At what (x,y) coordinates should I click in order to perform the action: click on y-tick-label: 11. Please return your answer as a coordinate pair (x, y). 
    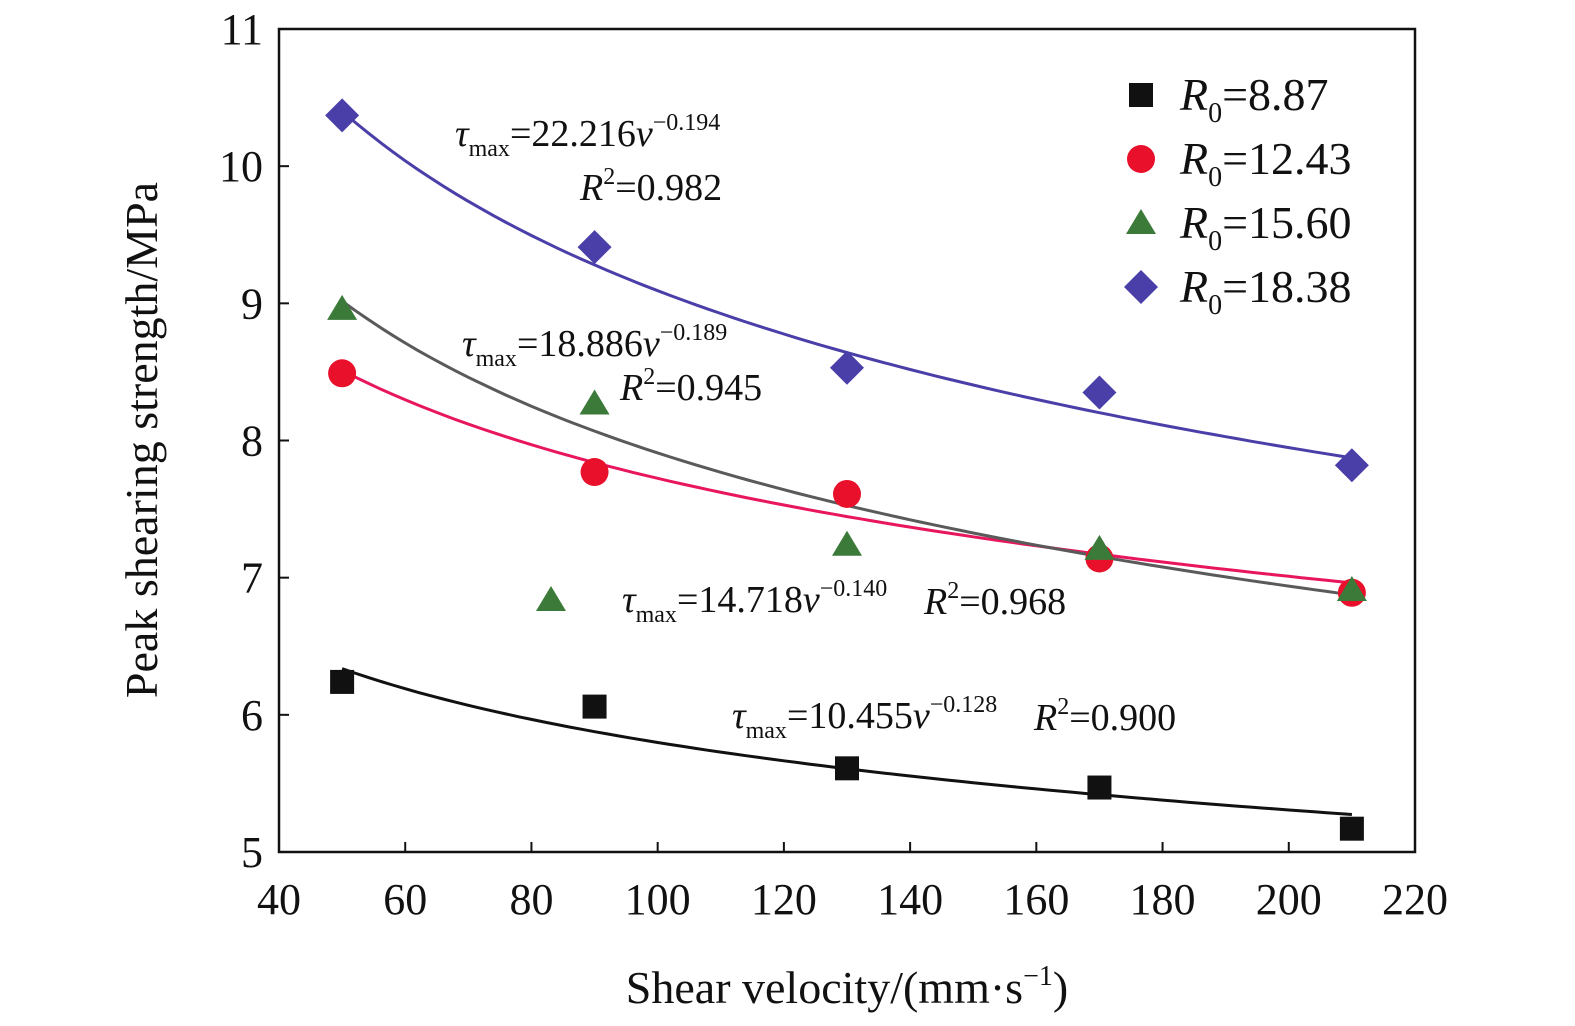
    Looking at the image, I should click on (242, 29).